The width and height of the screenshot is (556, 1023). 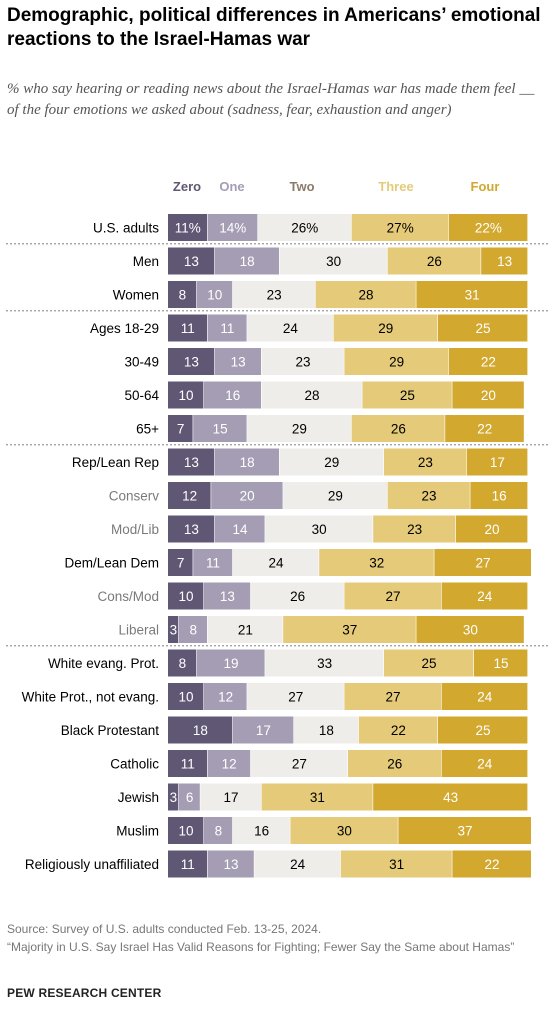 What do you see at coordinates (464, 831) in the screenshot?
I see `data-label-four: 37` at bounding box center [464, 831].